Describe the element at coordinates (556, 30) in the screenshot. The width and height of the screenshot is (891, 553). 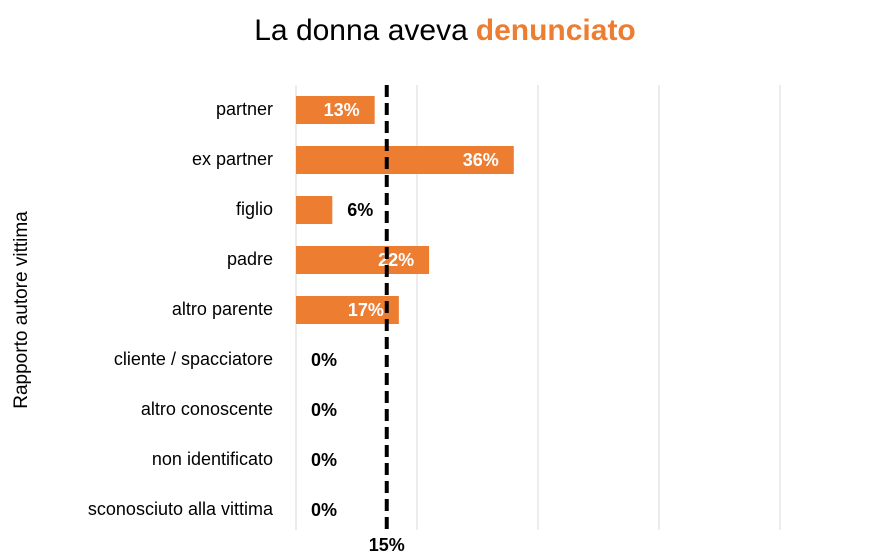
I see `title-highlight: denunciato` at that location.